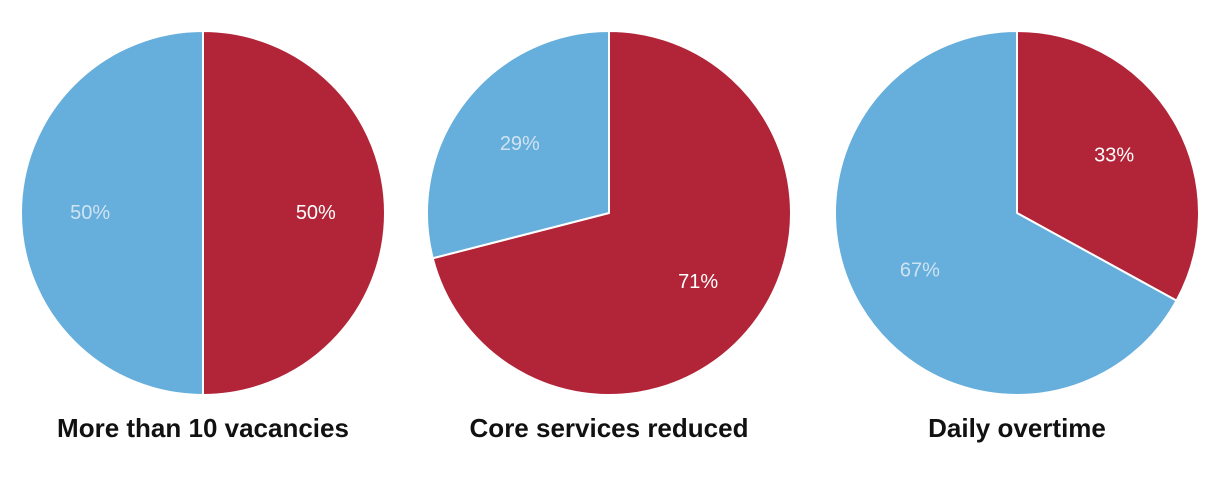 This screenshot has width=1220, height=479. I want to click on pie-1-slice-label-no: 50%, so click(90, 213).